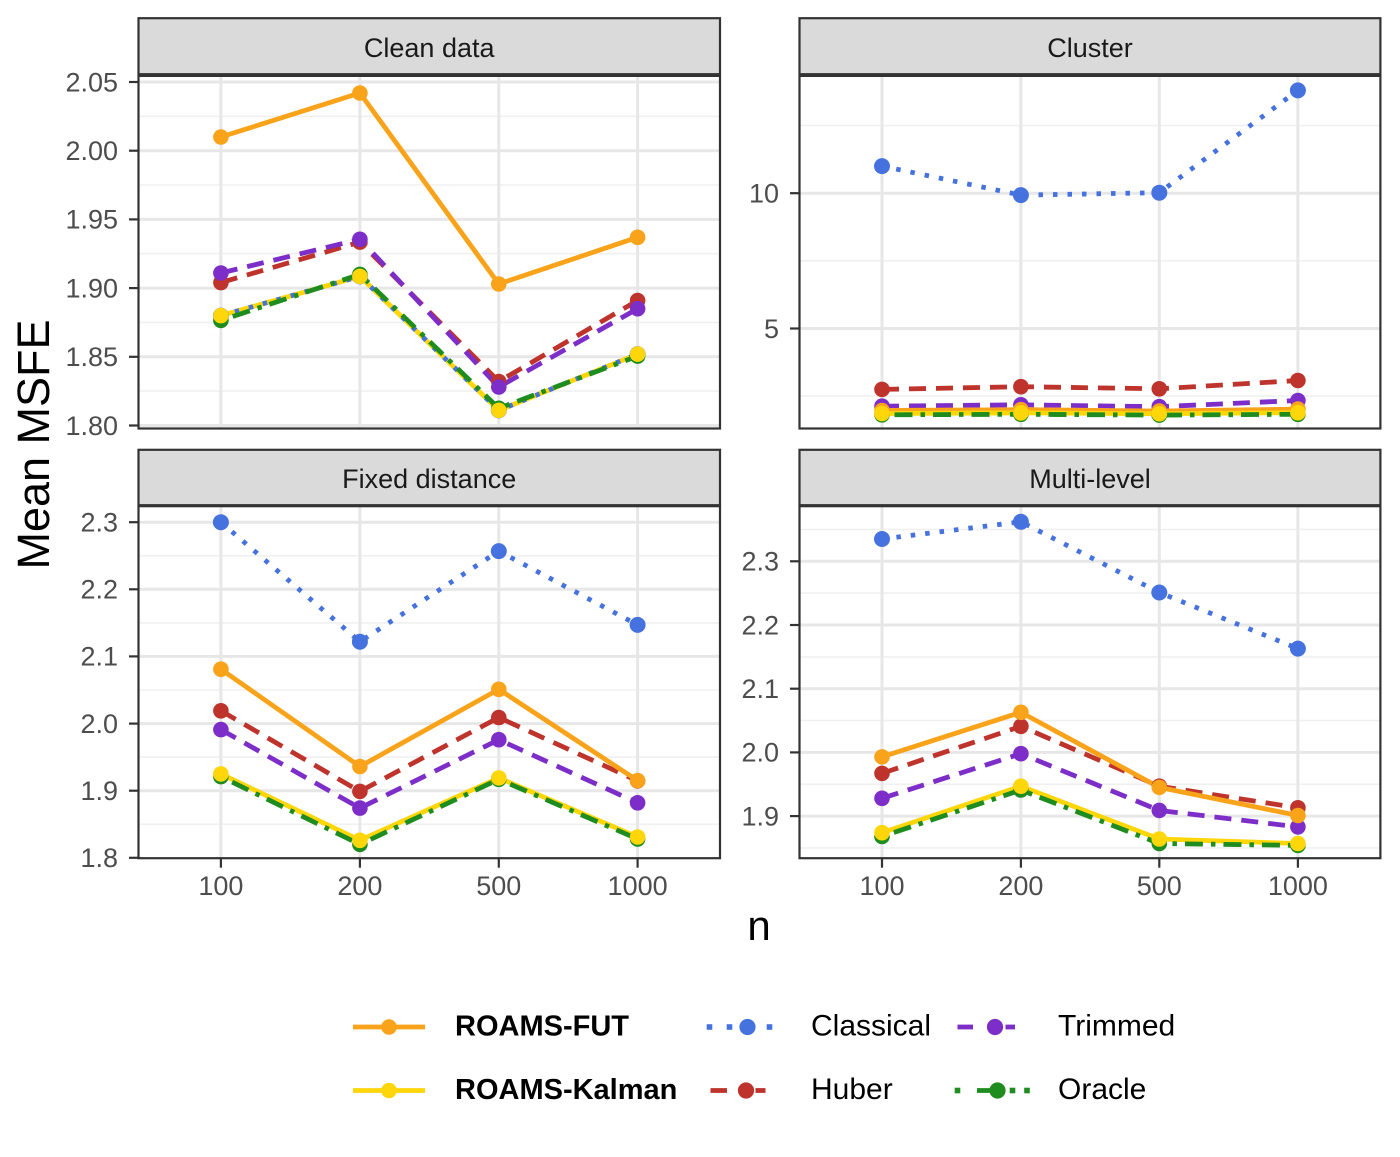 This screenshot has height=1157, width=1400. Describe the element at coordinates (758, 925) in the screenshot. I see `svg-text: n` at that location.